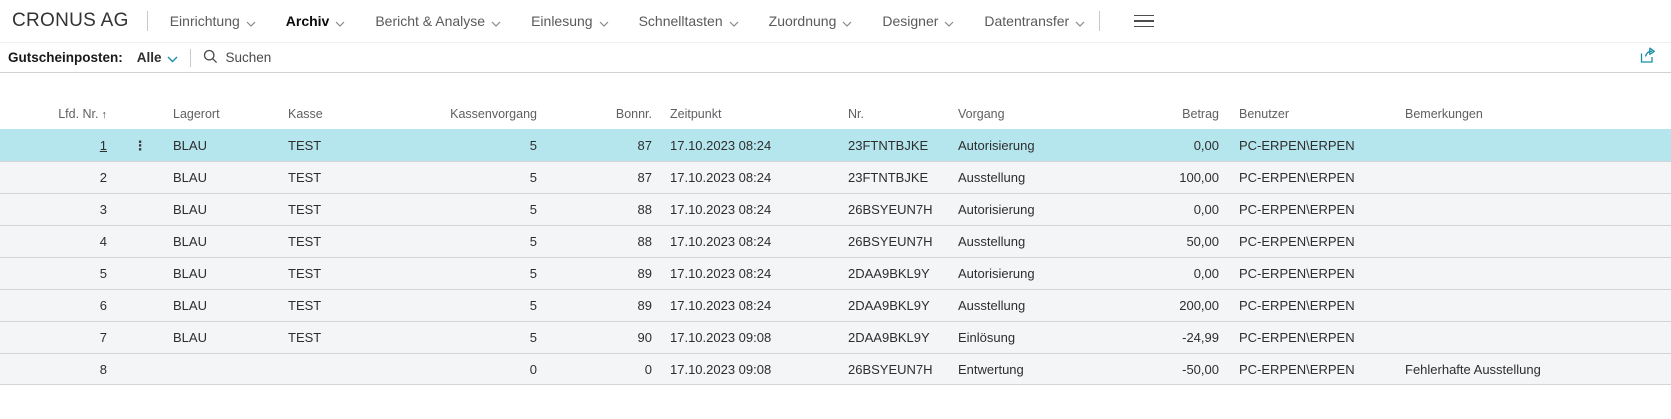  What do you see at coordinates (644, 241) in the screenshot?
I see `cell-bonnr: 88` at bounding box center [644, 241].